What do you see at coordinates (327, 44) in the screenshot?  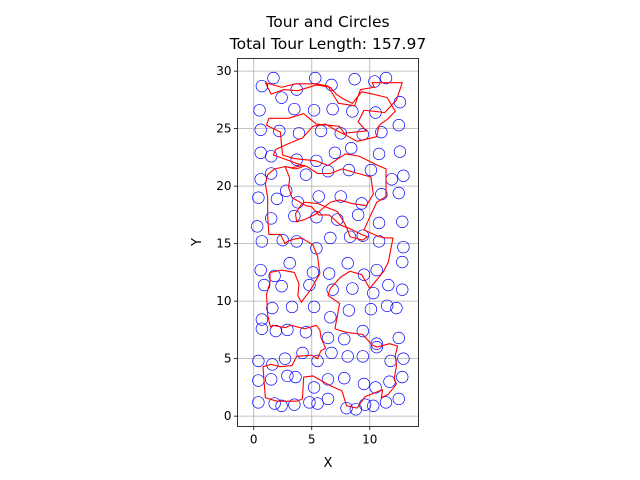 I see `chart-subtitle: Total Tour Length: 157.97` at bounding box center [327, 44].